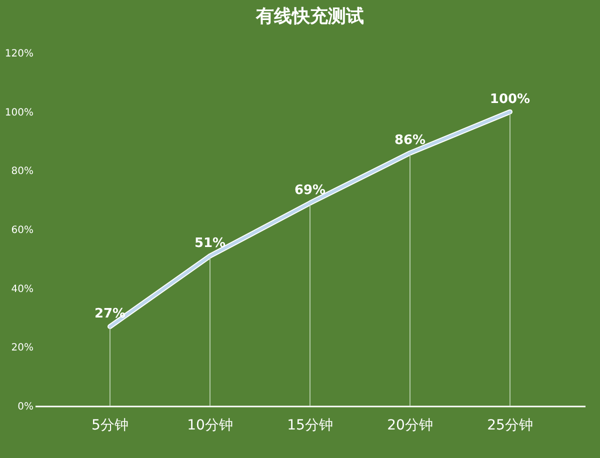  What do you see at coordinates (309, 16) in the screenshot?
I see `chart-title: 有线快充测试` at bounding box center [309, 16].